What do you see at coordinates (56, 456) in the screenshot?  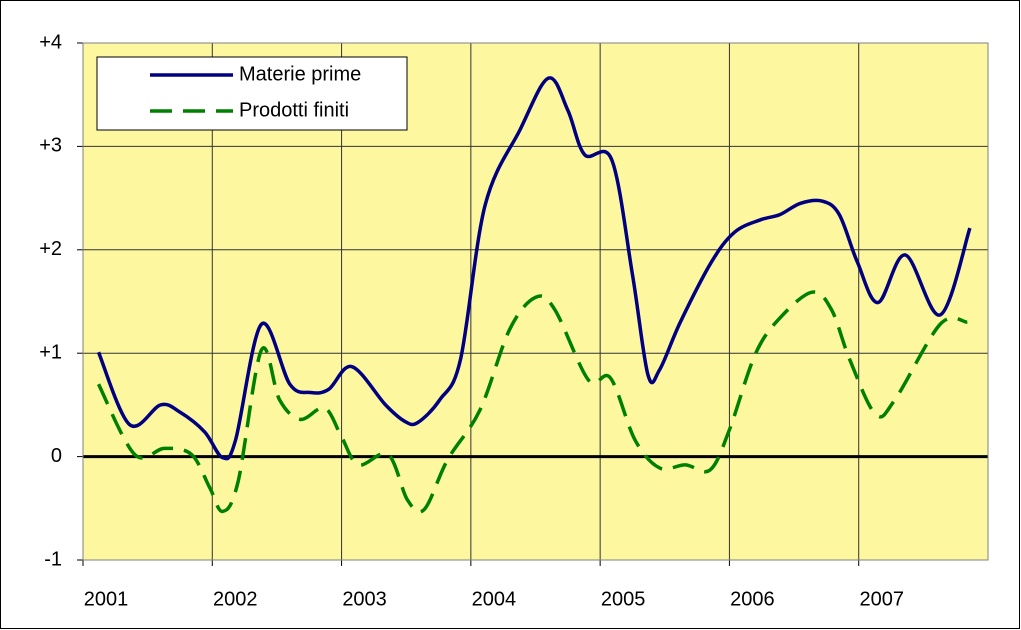 I see `y-tick-label: 0` at bounding box center [56, 456].